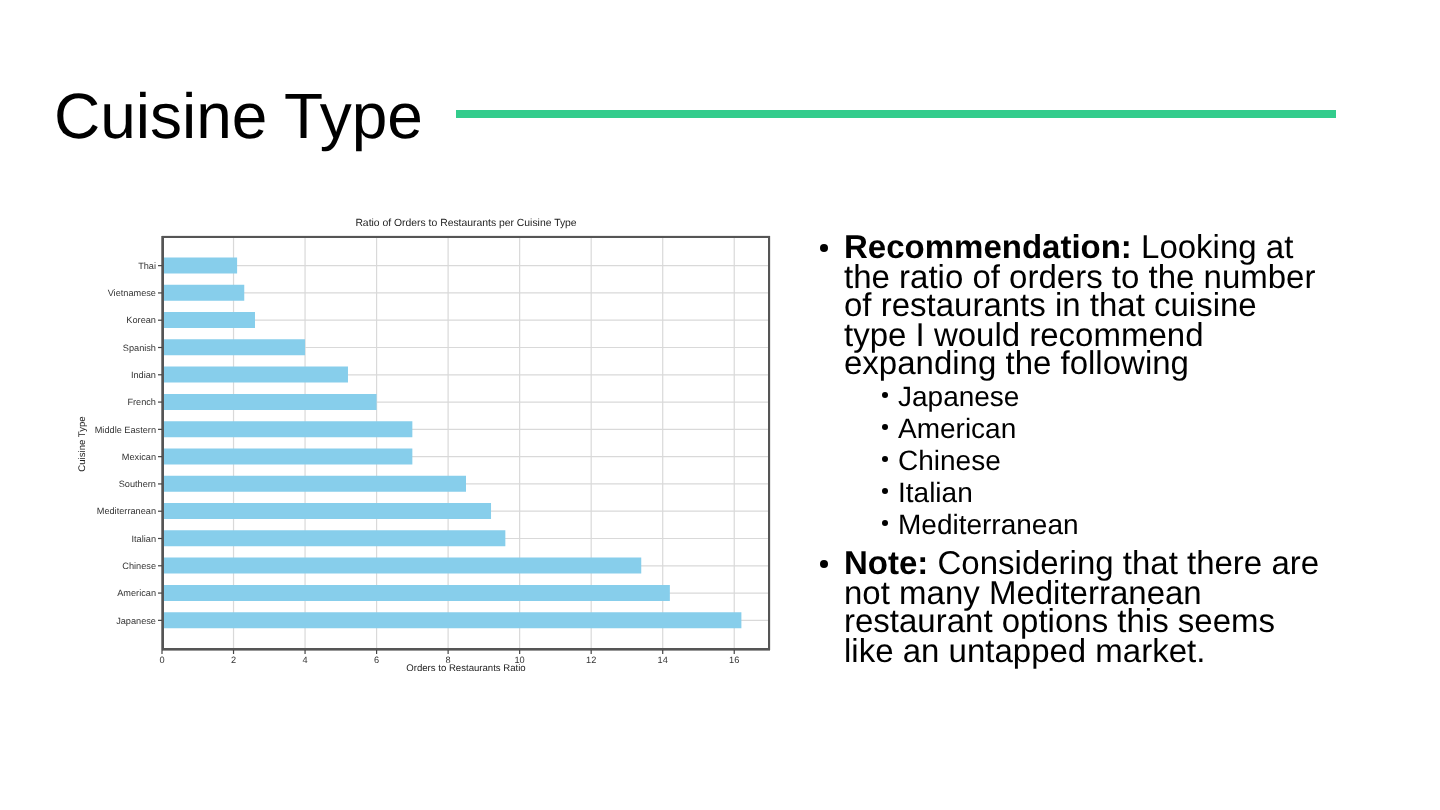  Describe the element at coordinates (988, 524) in the screenshot. I see `text: Mediterranean` at that location.